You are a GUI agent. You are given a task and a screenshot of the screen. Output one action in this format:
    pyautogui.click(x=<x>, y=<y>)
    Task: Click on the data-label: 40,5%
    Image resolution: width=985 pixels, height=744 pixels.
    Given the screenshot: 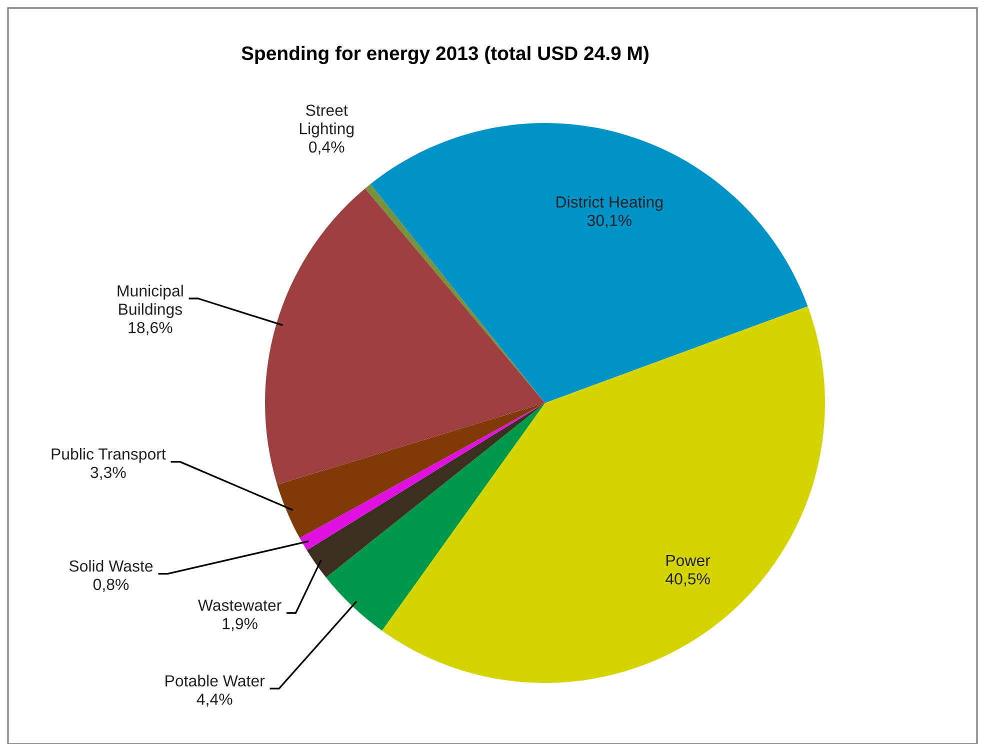 What is the action you would take?
    pyautogui.click(x=688, y=579)
    